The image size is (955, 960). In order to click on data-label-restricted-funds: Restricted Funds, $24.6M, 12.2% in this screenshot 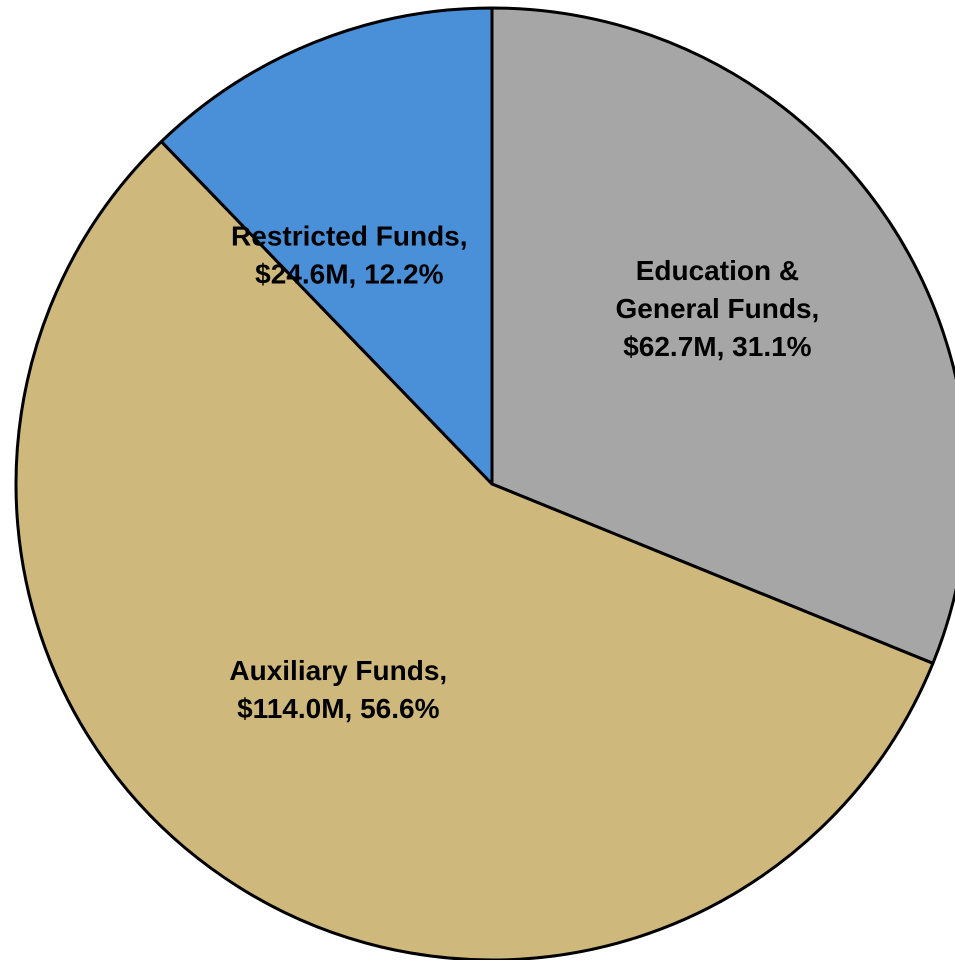, I will do `click(349, 255)`.